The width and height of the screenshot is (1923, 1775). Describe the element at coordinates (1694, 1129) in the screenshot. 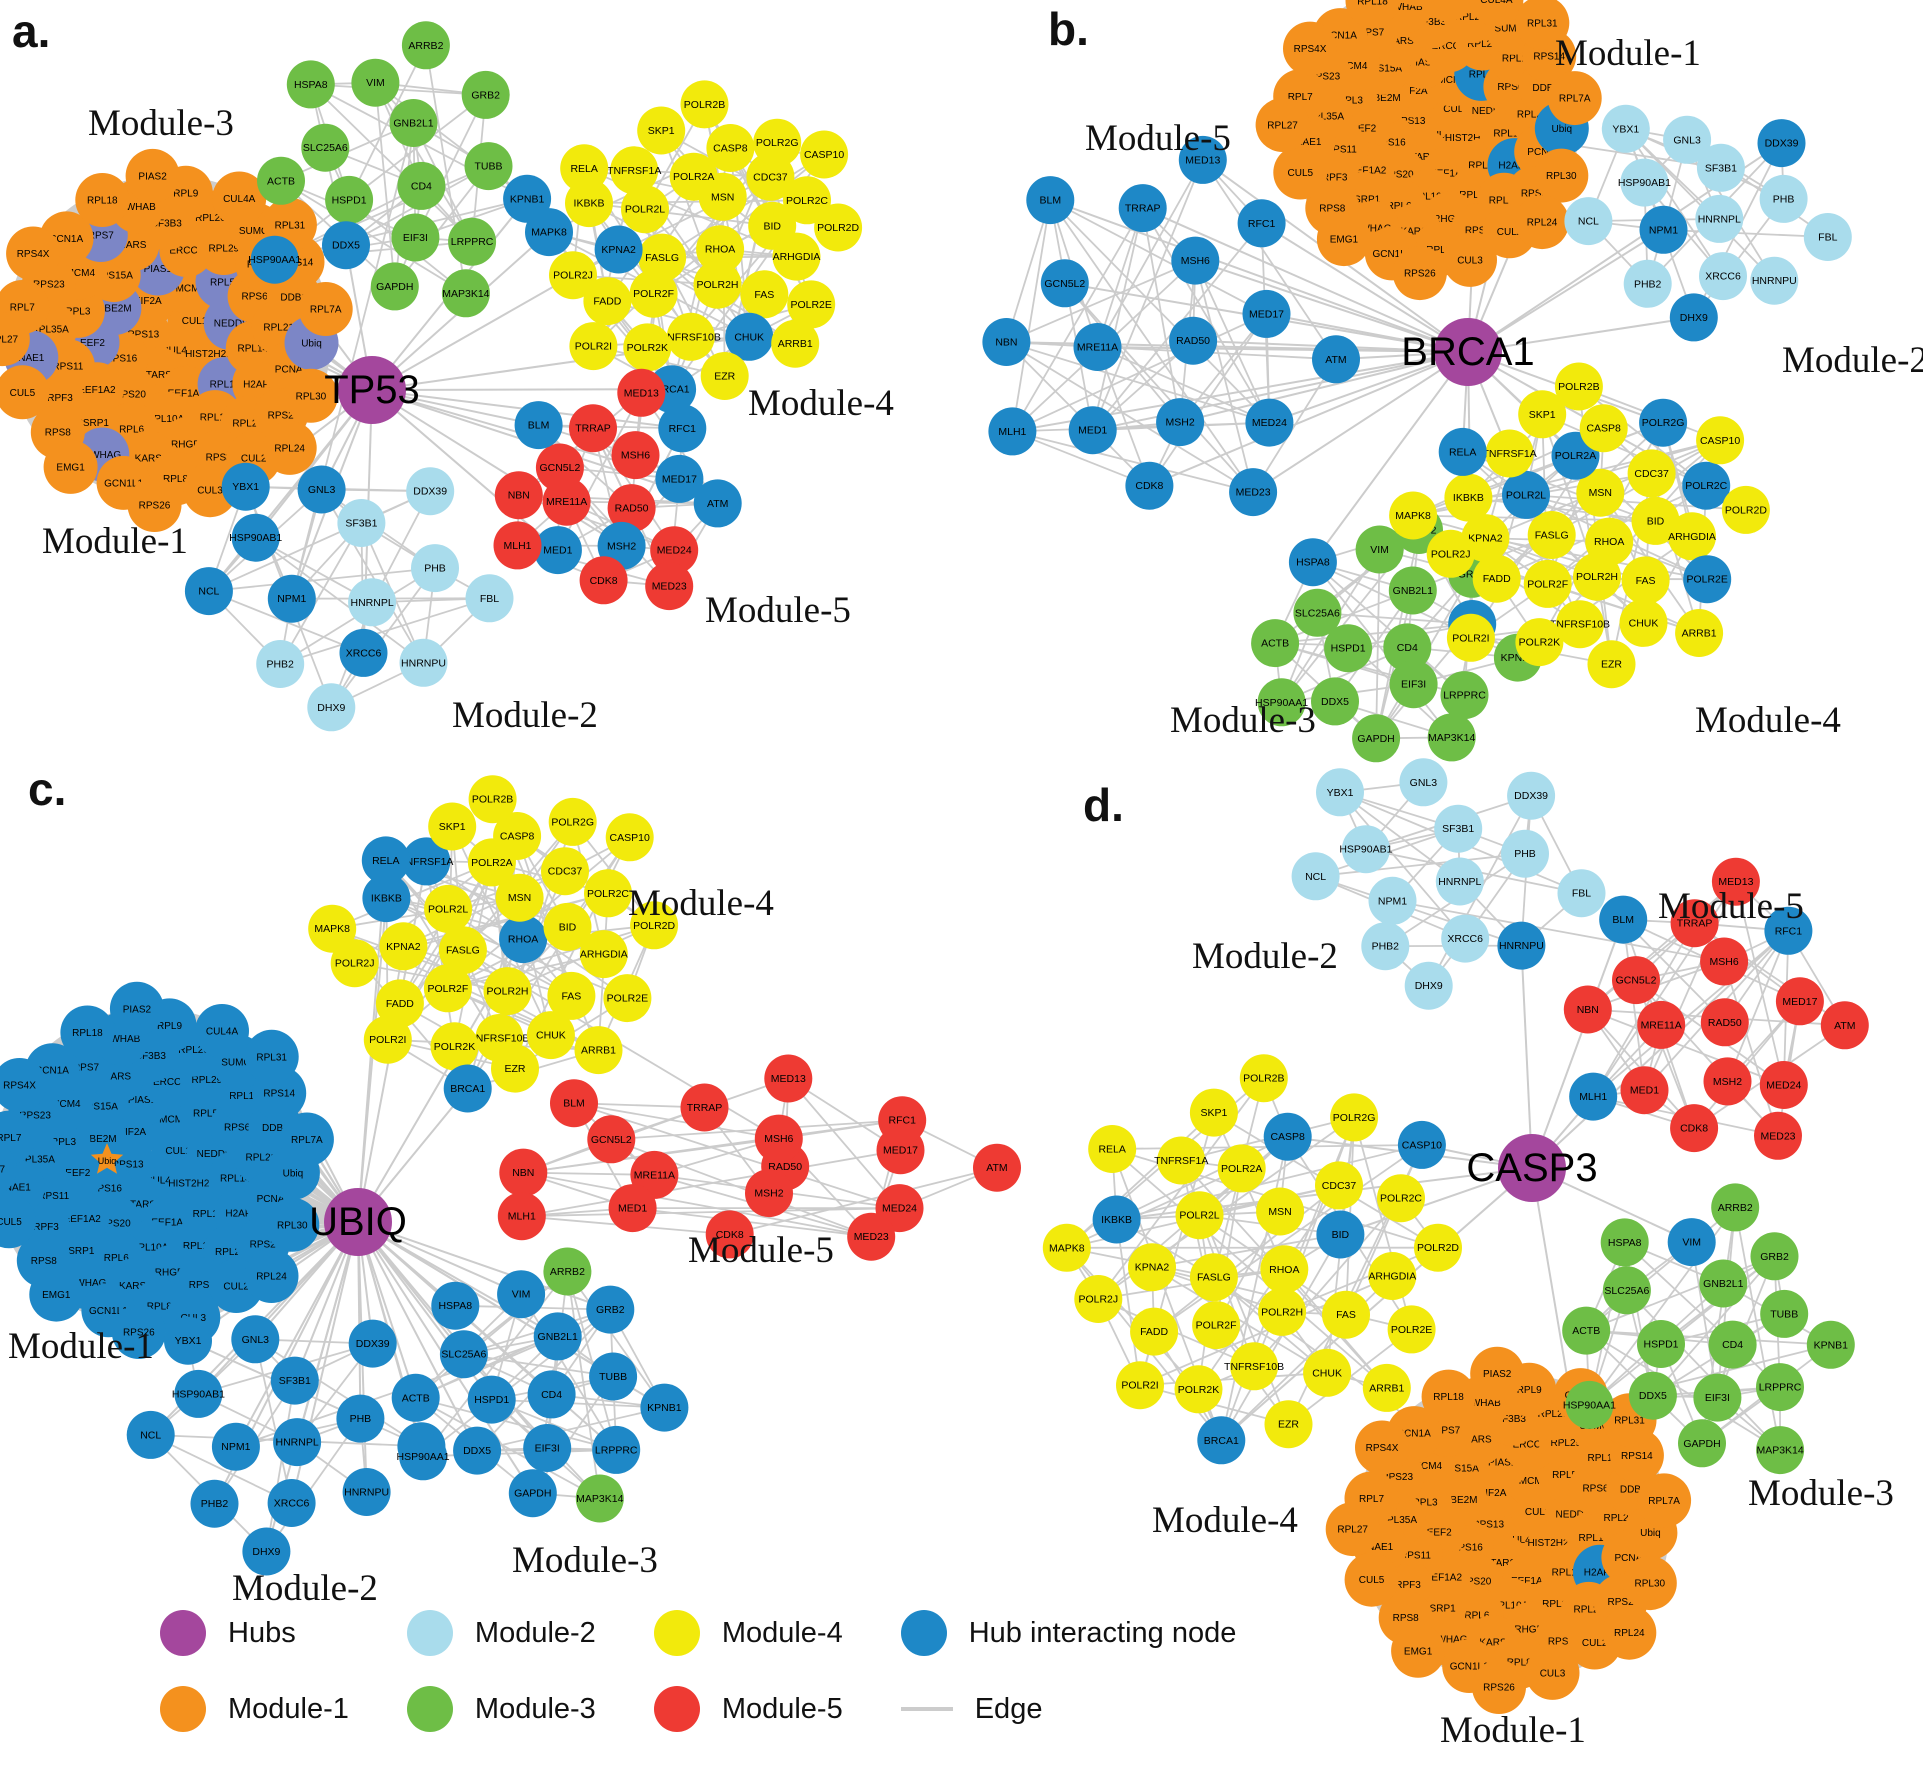

I see `node-label: CDK8` at that location.